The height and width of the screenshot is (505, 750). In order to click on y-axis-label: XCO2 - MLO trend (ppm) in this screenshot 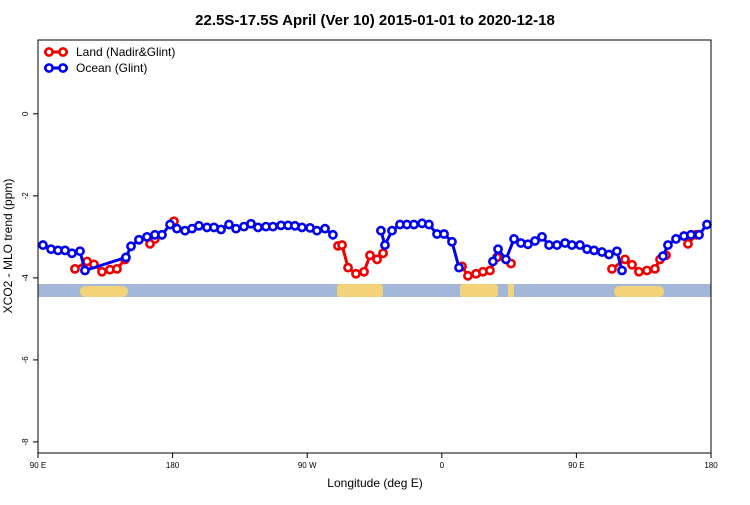, I will do `click(8, 246)`.